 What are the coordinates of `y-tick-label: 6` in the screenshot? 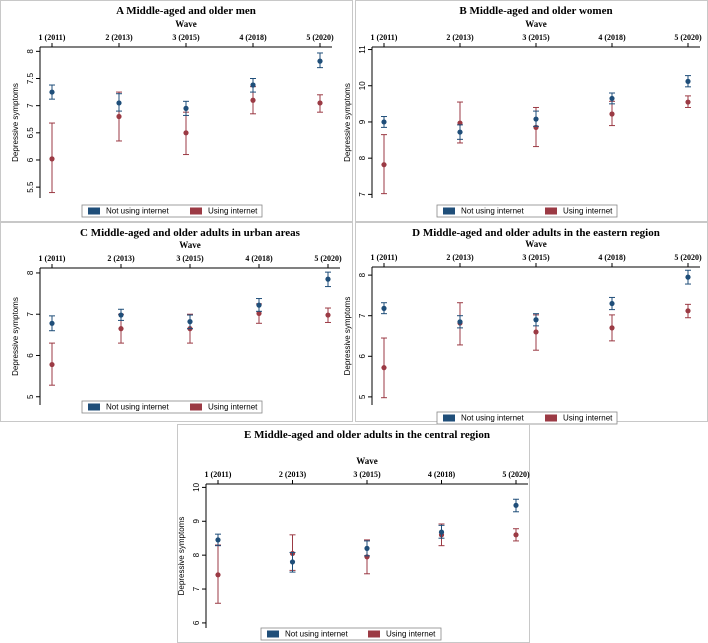 It's located at (30, 355).